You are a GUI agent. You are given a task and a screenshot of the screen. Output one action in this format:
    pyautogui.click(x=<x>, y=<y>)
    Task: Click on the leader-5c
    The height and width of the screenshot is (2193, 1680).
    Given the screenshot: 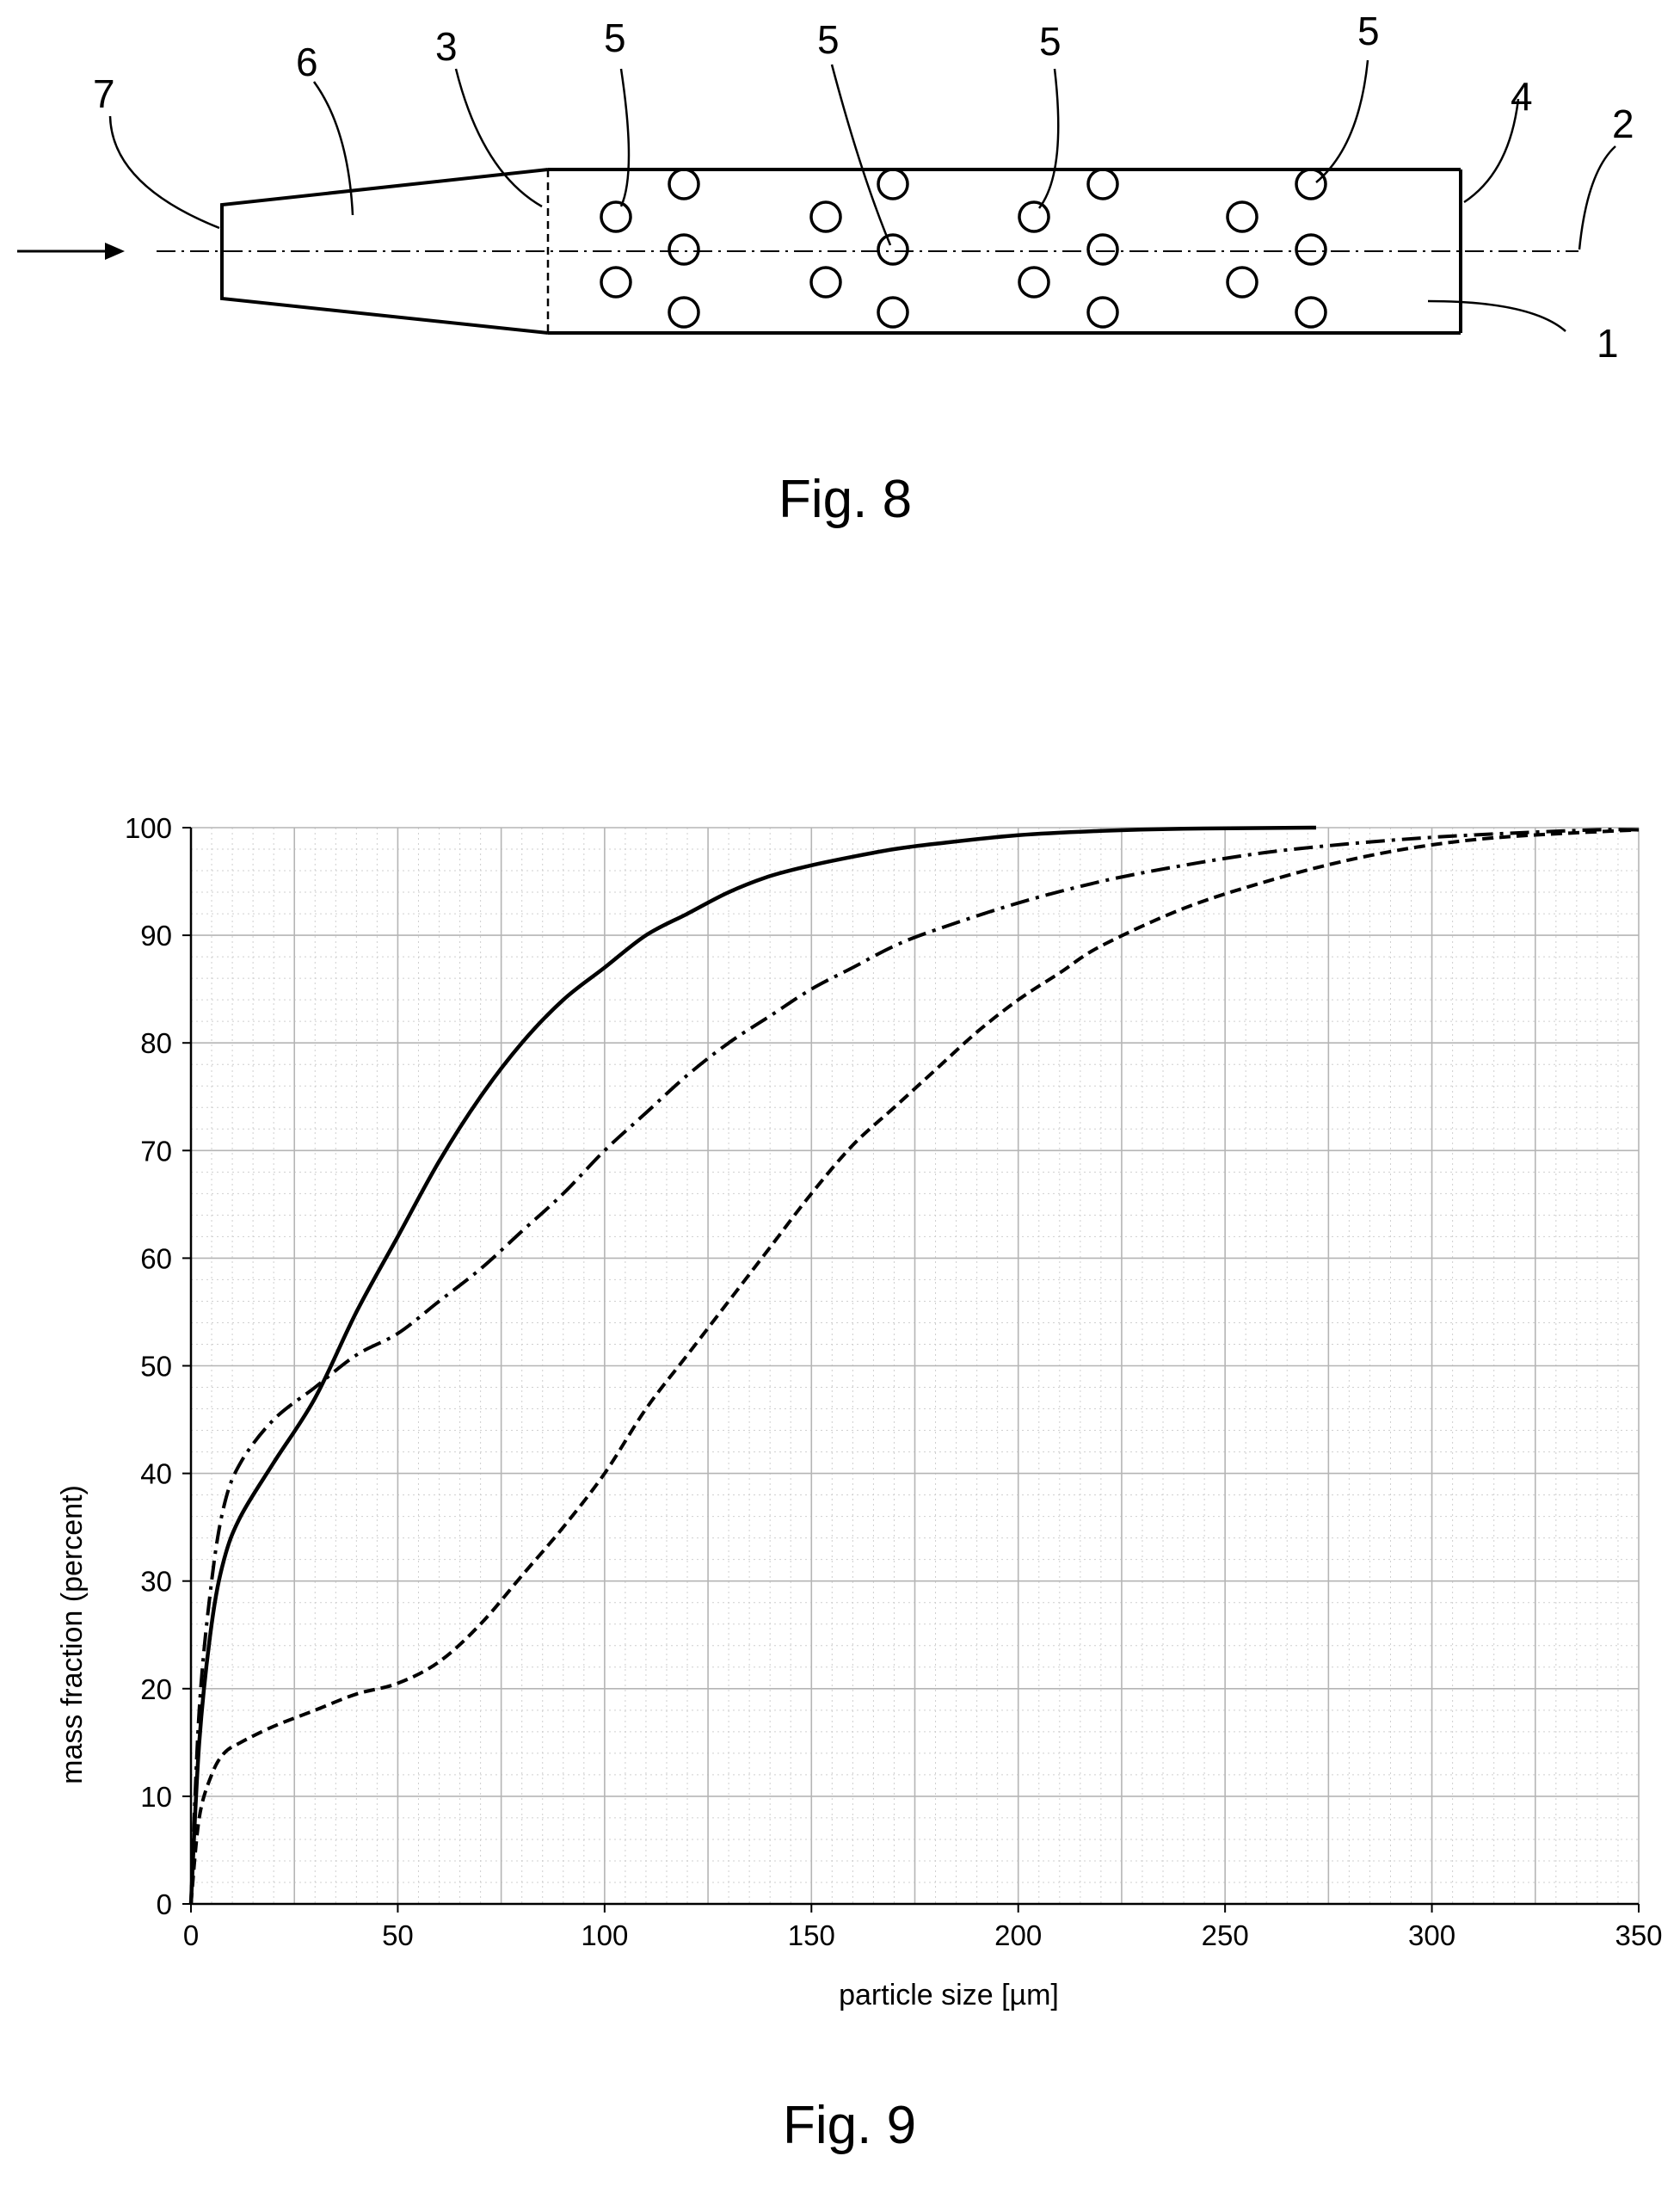 What is the action you would take?
    pyautogui.click(x=1049, y=139)
    